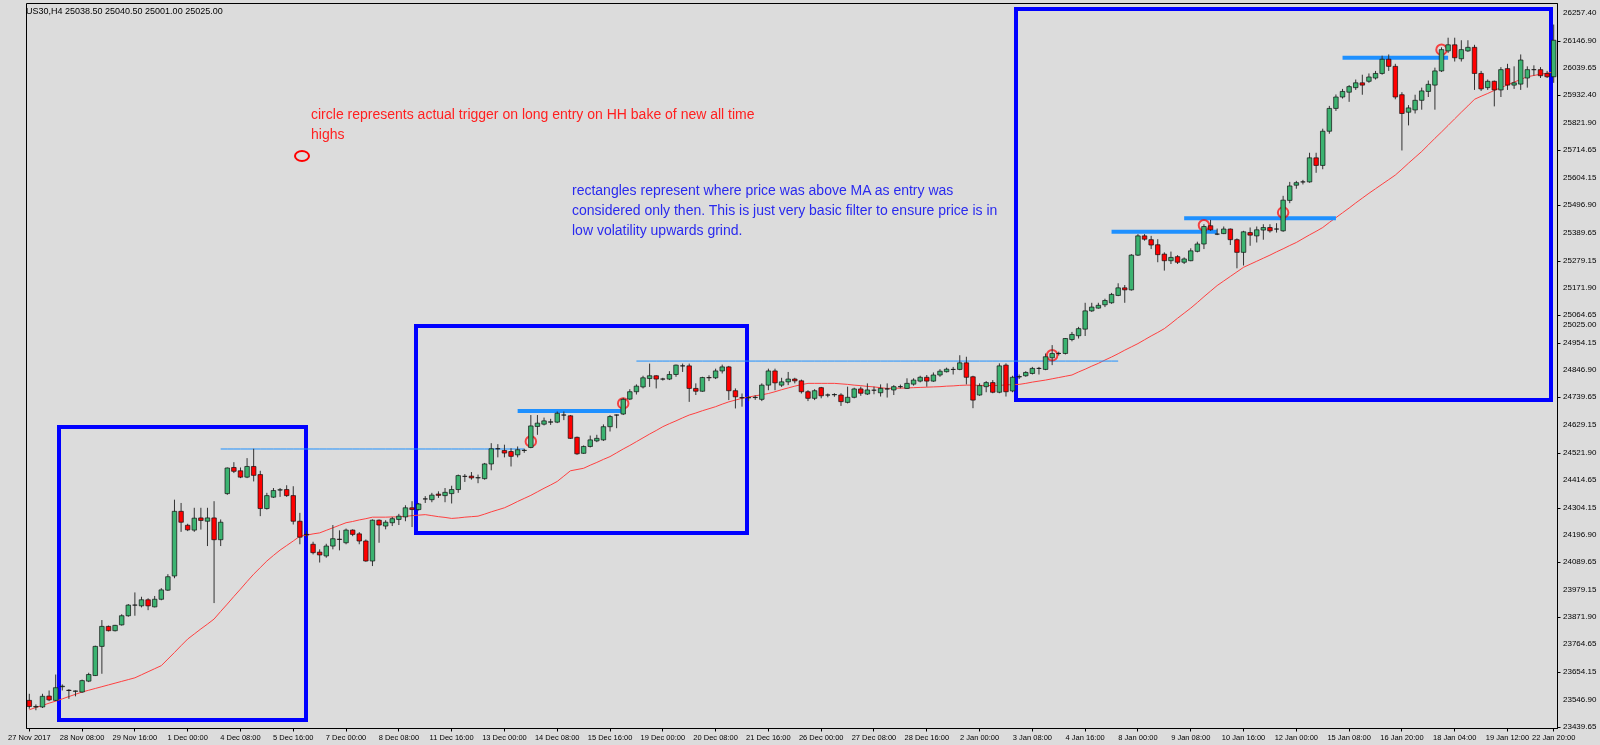  What do you see at coordinates (1580, 726) in the screenshot?
I see `y-tick-label: 23439.65` at bounding box center [1580, 726].